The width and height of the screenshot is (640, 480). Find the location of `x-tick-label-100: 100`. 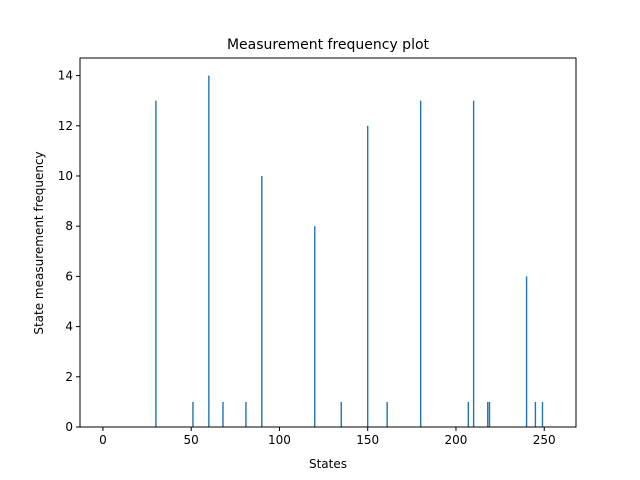

x-tick-label-100: 100 is located at coordinates (279, 440).